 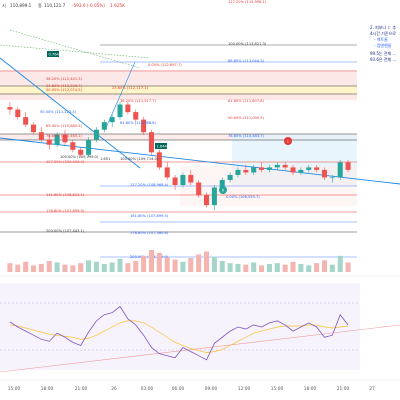 What do you see at coordinates (139, 159) in the screenshot?
I see `fib-label: 100.00% (109,714.0)` at bounding box center [139, 159].